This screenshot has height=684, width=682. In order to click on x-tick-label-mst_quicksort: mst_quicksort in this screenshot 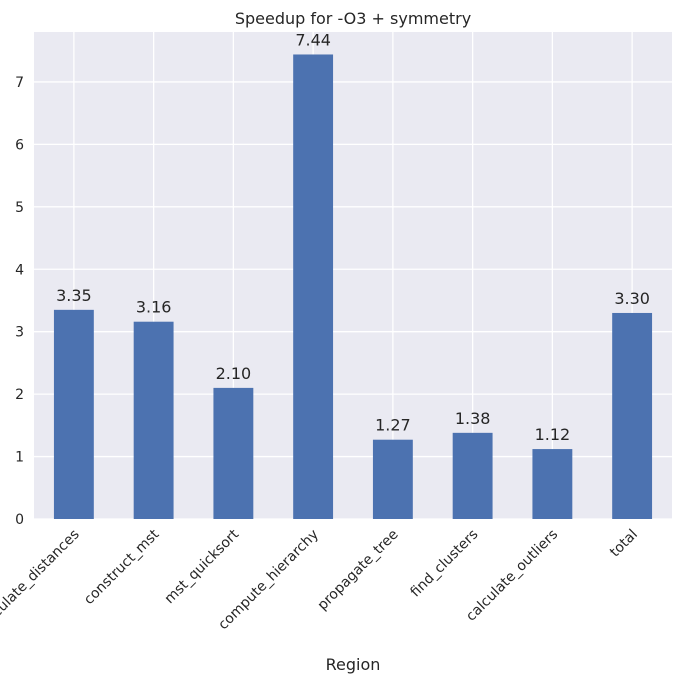, I will do `click(202, 566)`.